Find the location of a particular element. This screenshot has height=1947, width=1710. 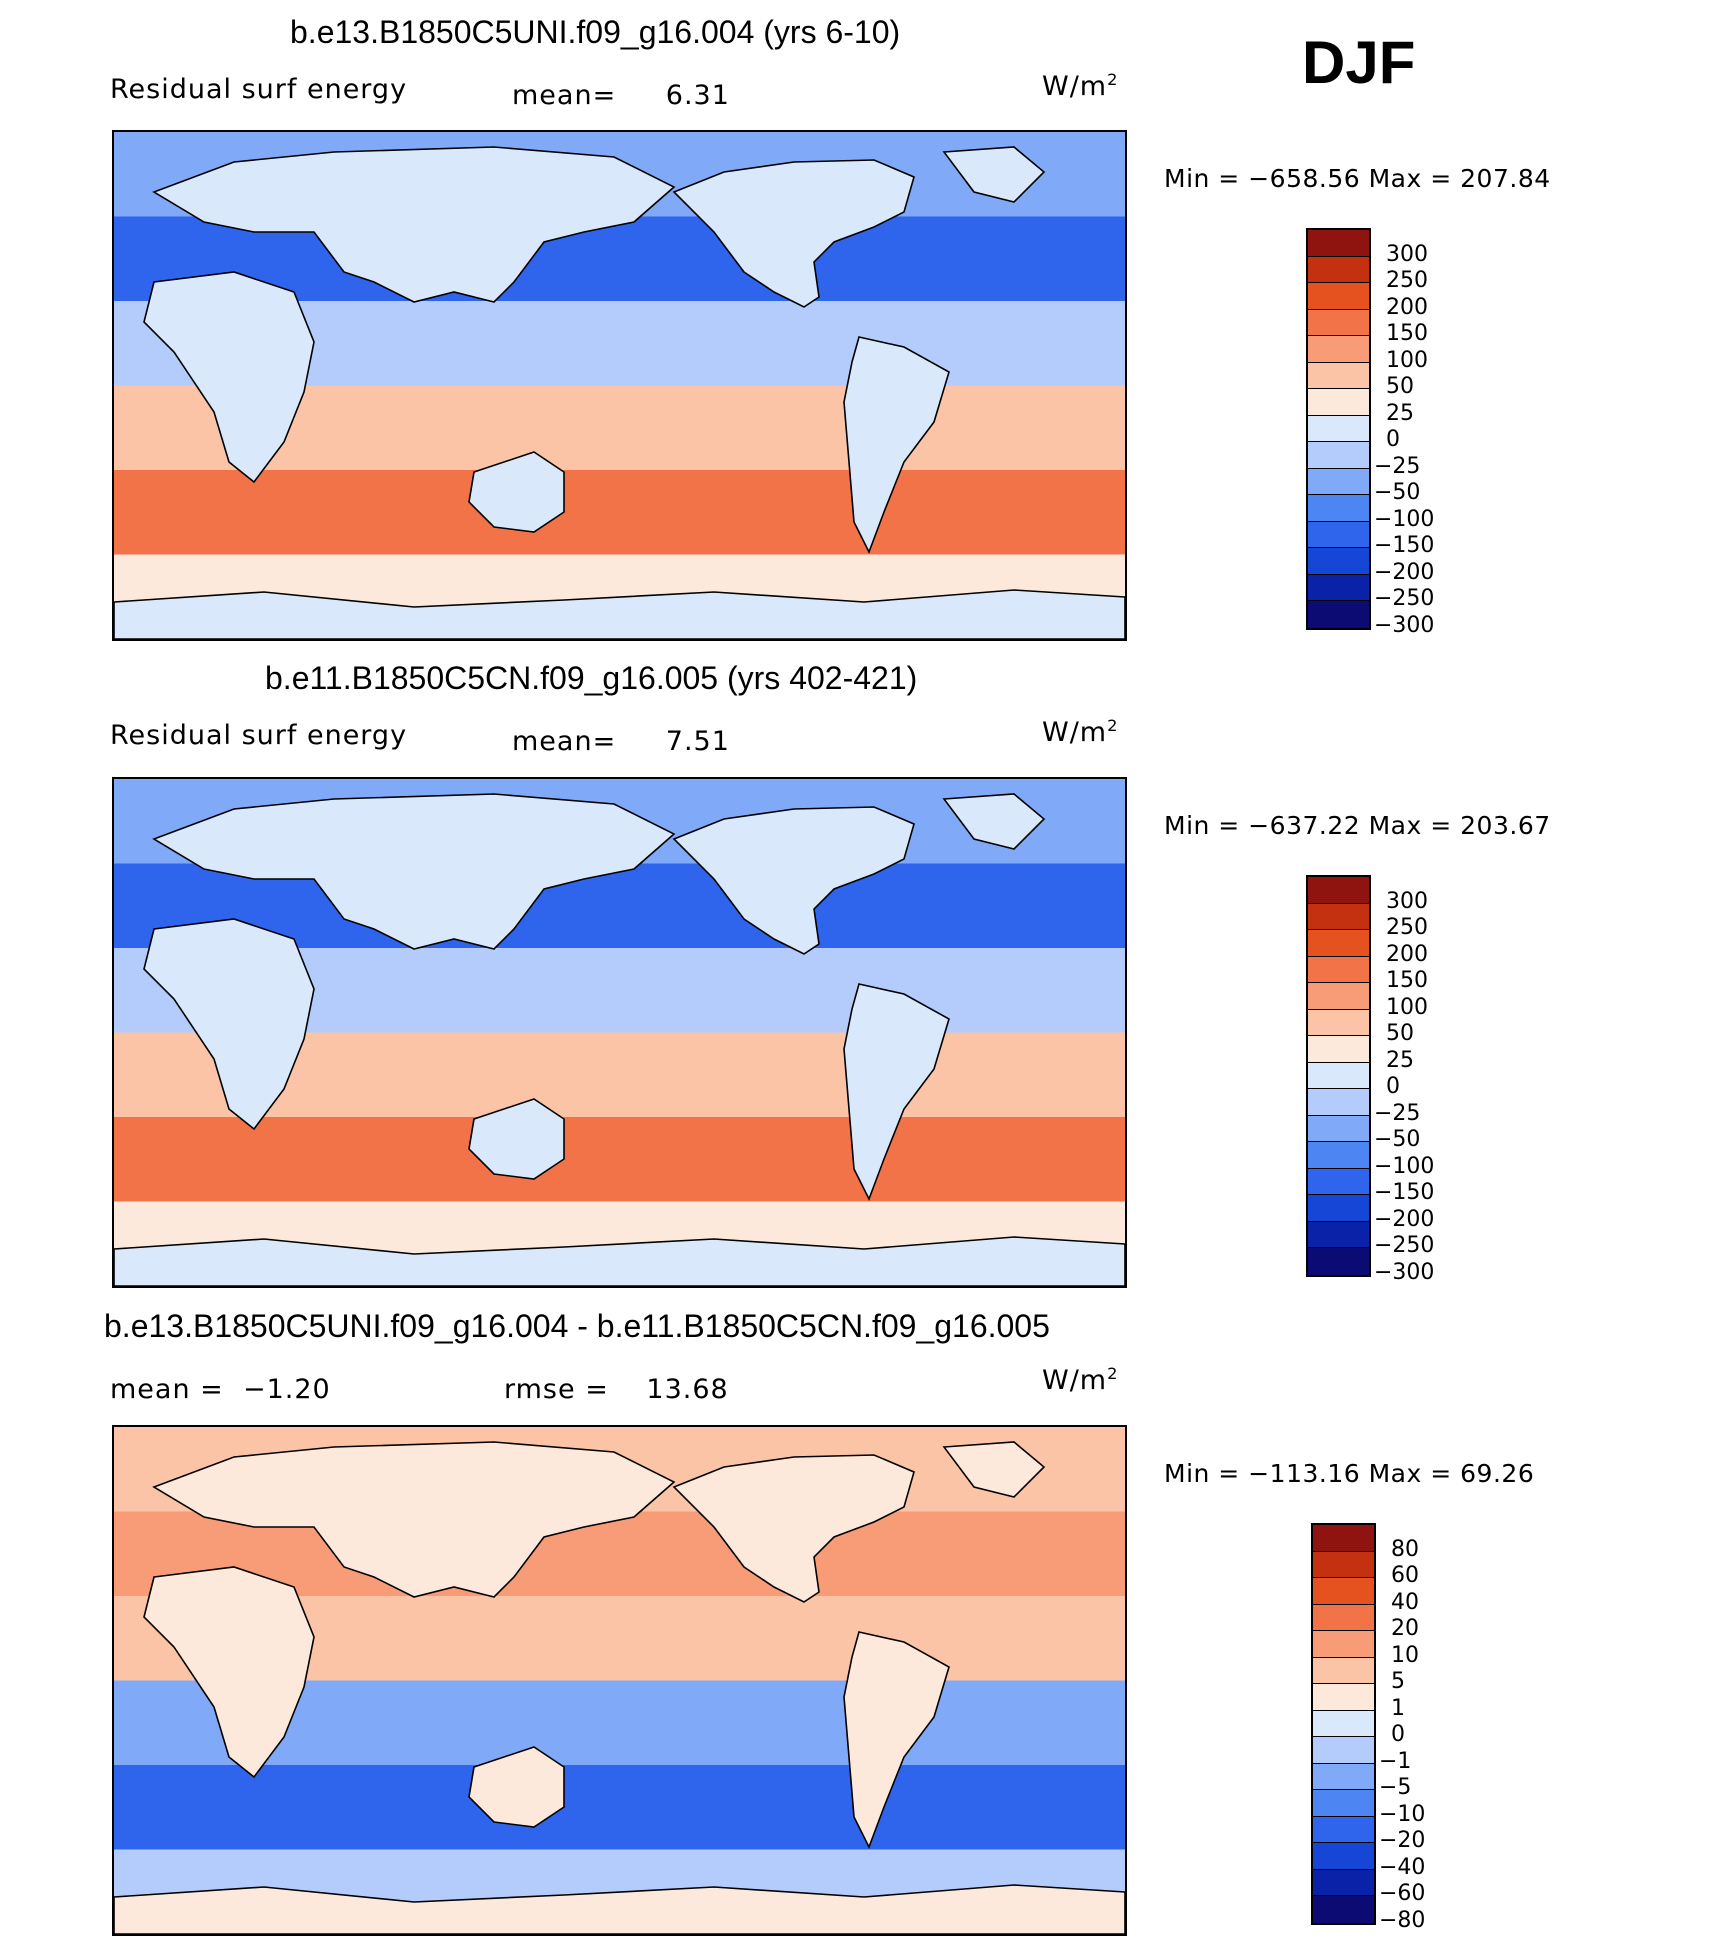

panel-1-continent-antarctica is located at coordinates (619, 614).